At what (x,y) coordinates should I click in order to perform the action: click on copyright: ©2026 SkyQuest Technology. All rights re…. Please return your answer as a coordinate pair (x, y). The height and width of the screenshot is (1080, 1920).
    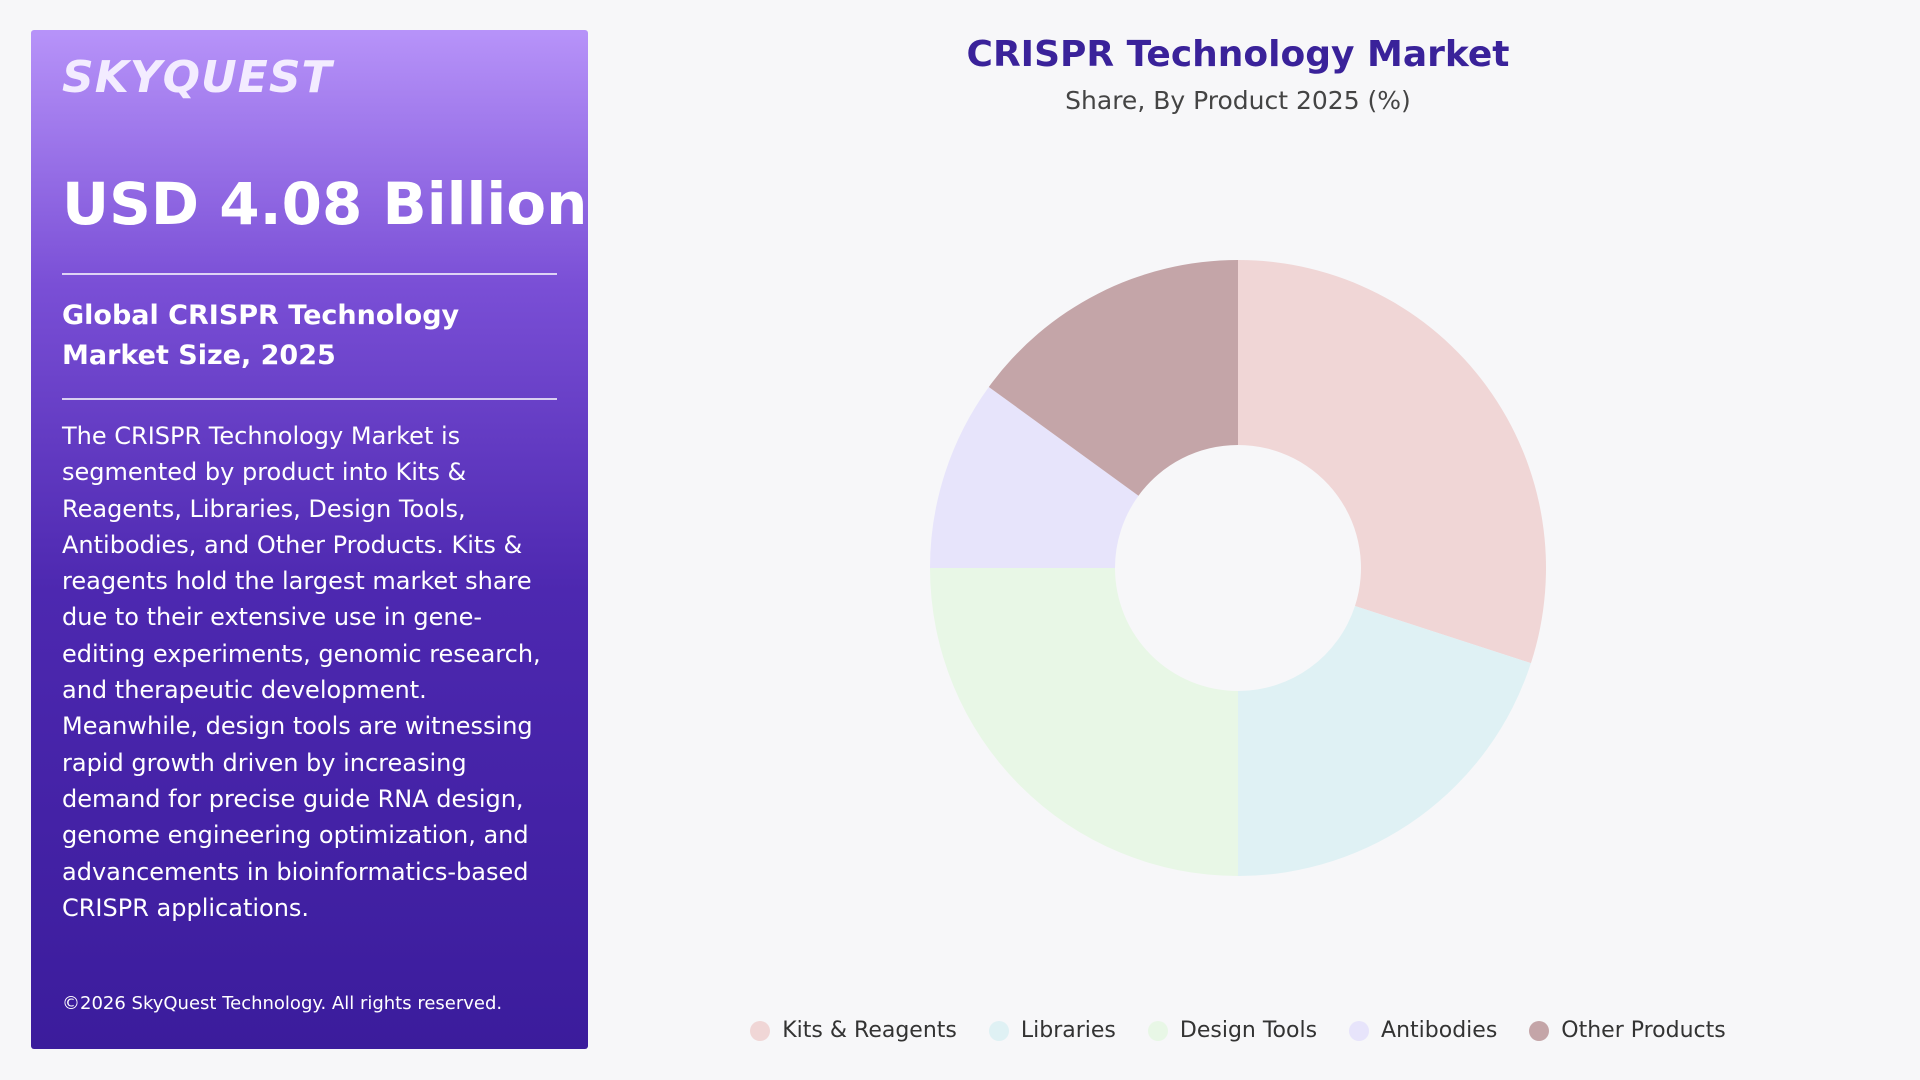
    Looking at the image, I should click on (282, 1003).